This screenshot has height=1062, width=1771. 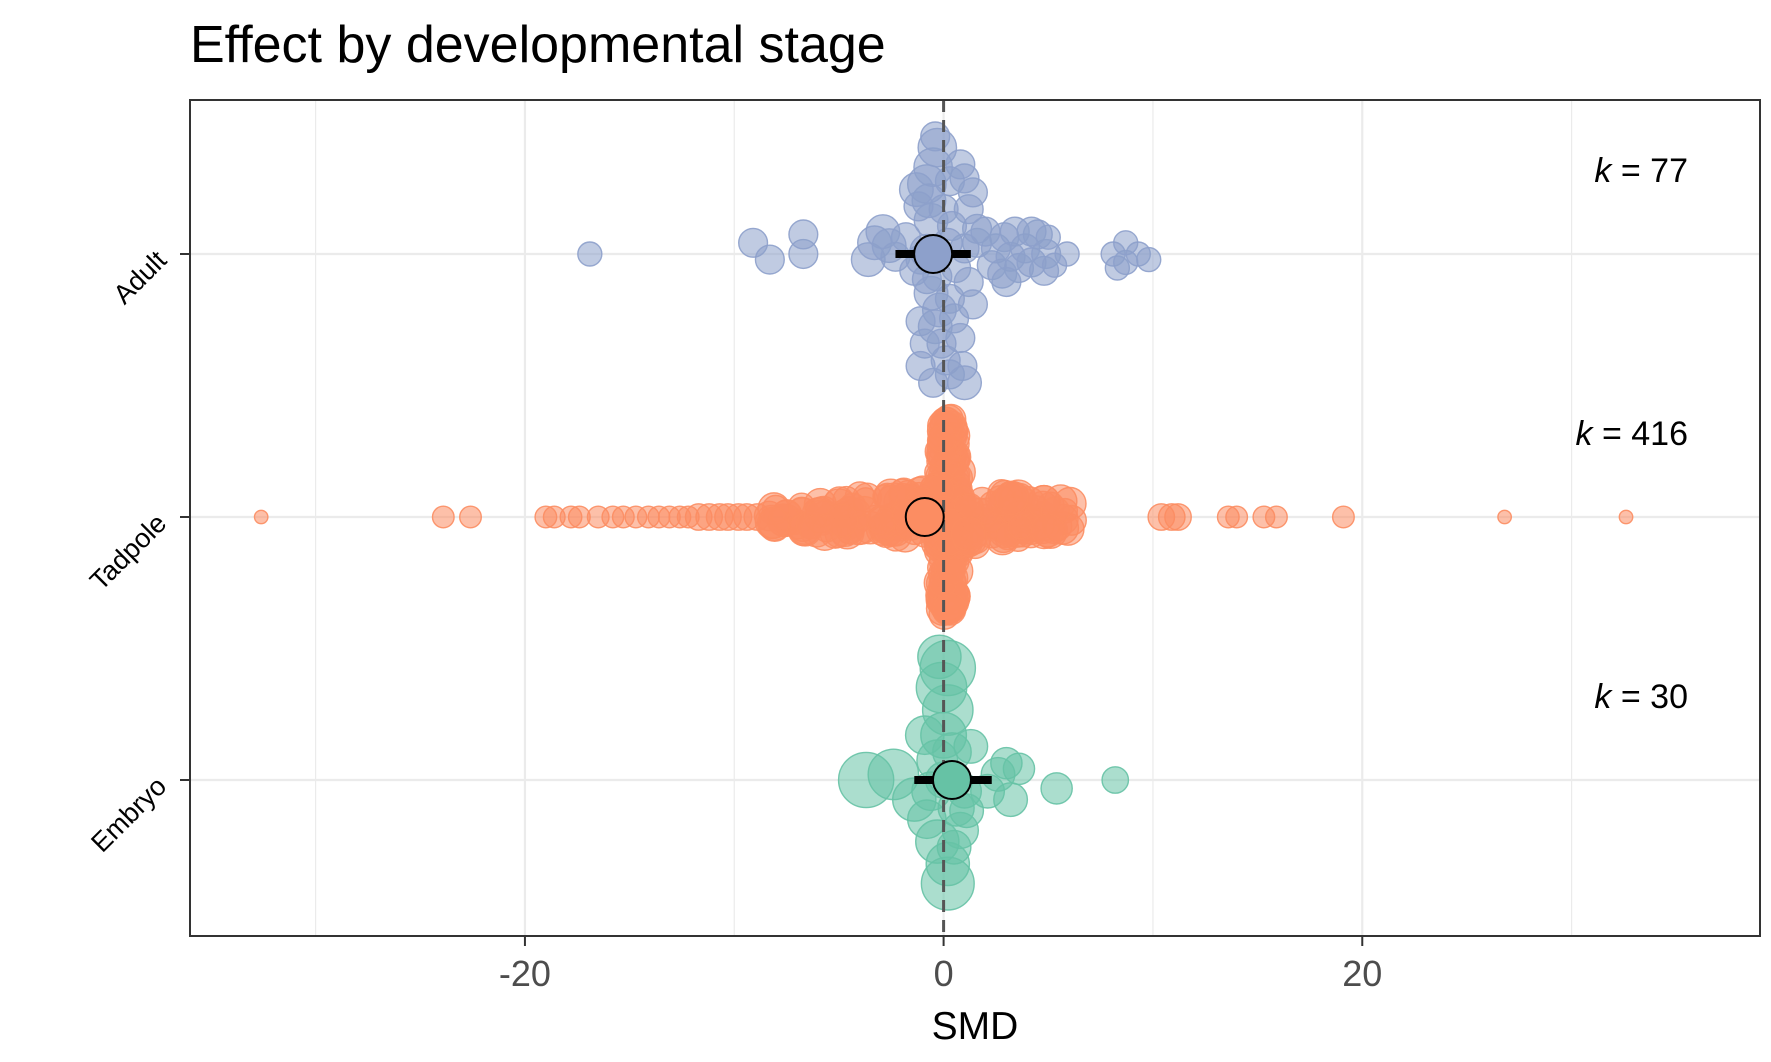 I want to click on pooled-estimate-embryo, so click(x=951, y=780).